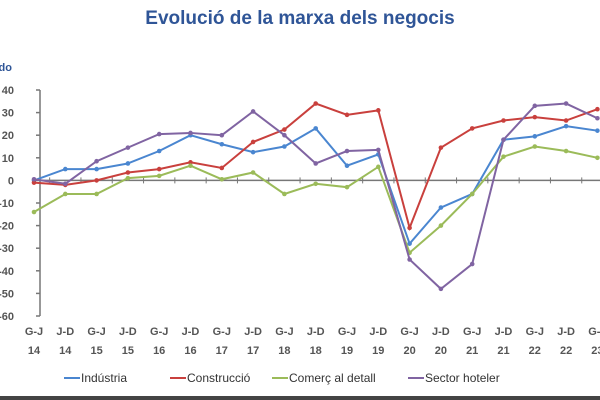 The image size is (600, 400). I want to click on legend-label-construcci-: Construcció, so click(219, 378).